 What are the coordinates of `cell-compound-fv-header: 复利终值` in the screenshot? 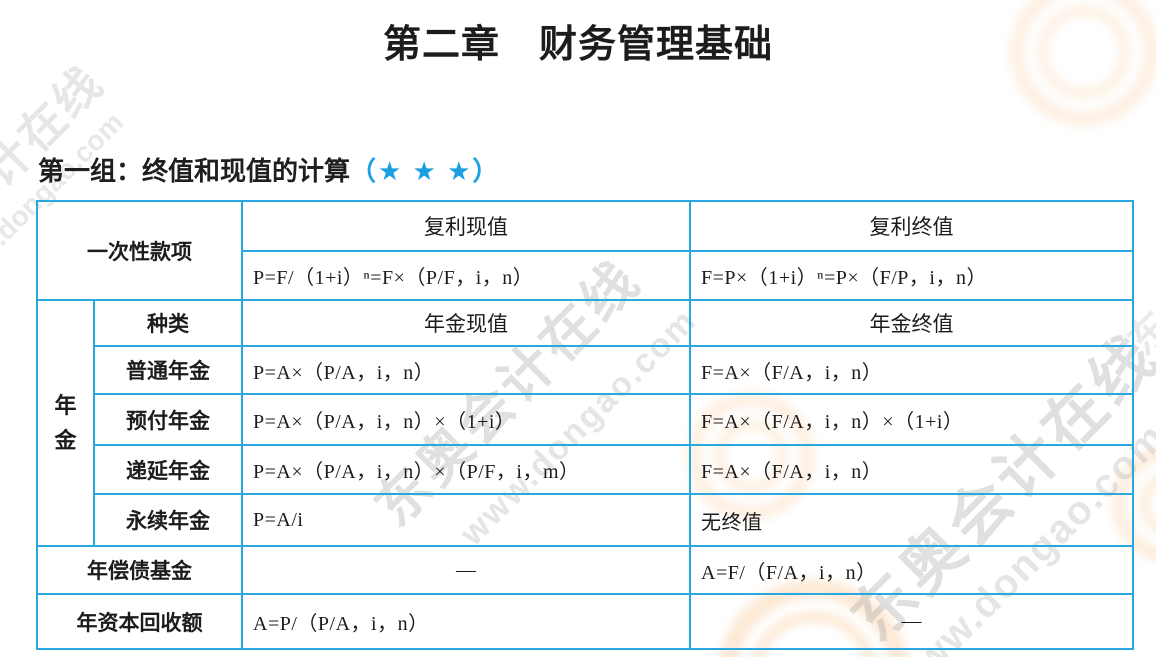 It's located at (911, 226).